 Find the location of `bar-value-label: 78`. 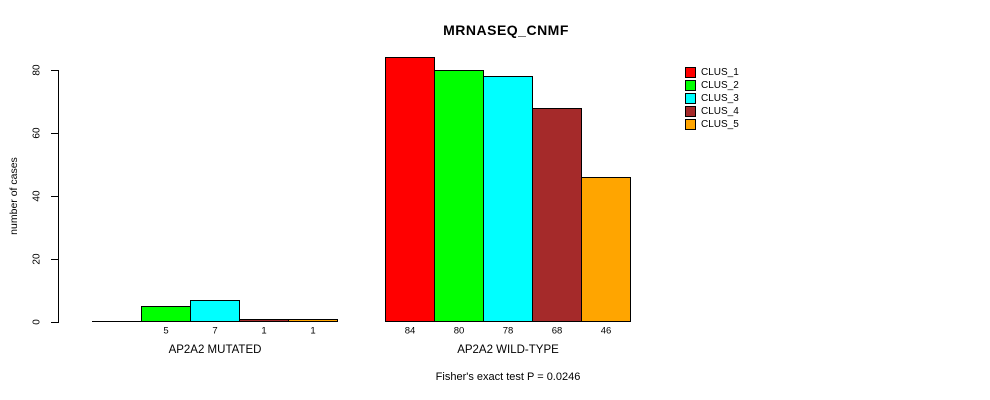

bar-value-label: 78 is located at coordinates (508, 331).